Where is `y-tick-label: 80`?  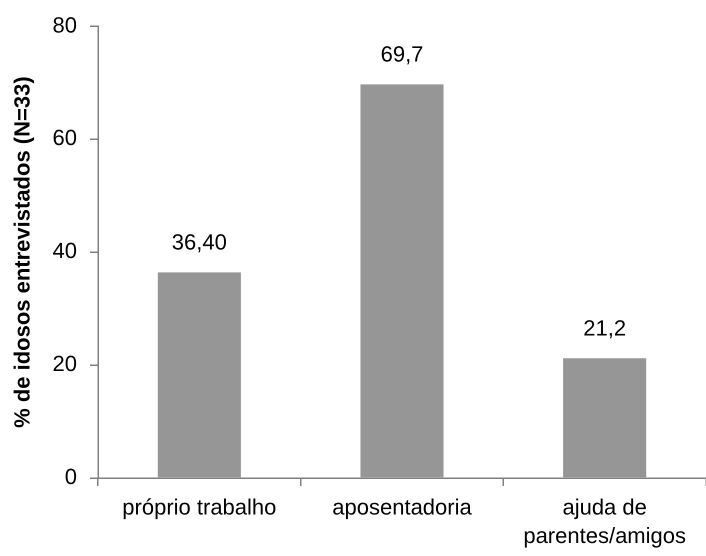 y-tick-label: 80 is located at coordinates (64, 25).